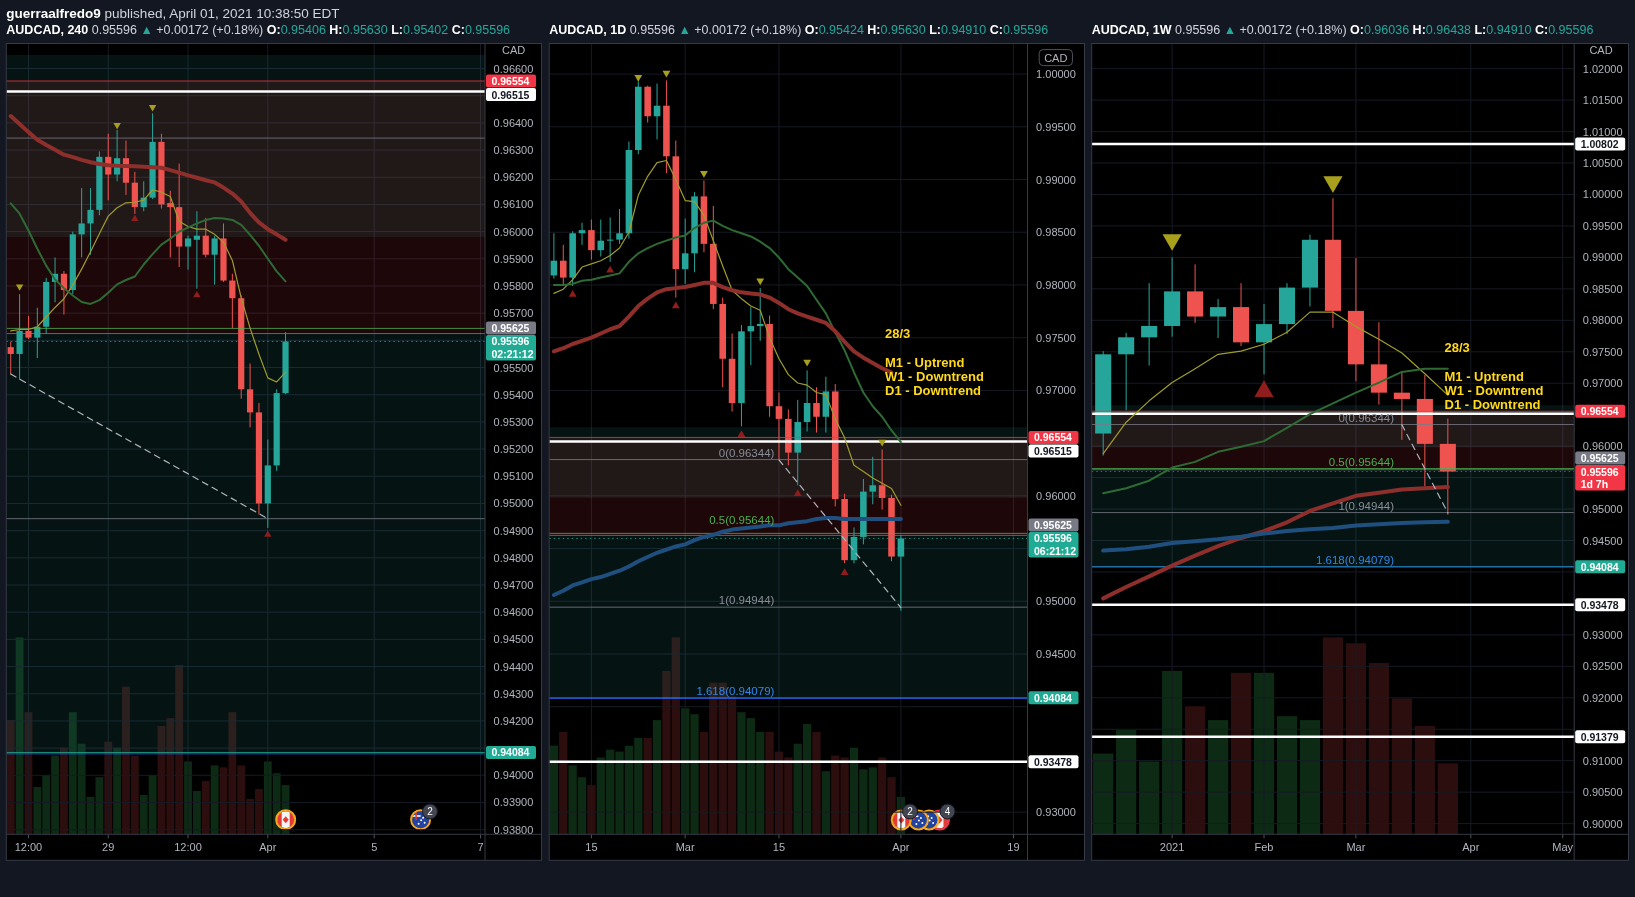 Image resolution: width=1635 pixels, height=897 pixels. I want to click on y-tick-label: 0.94000, so click(513, 775).